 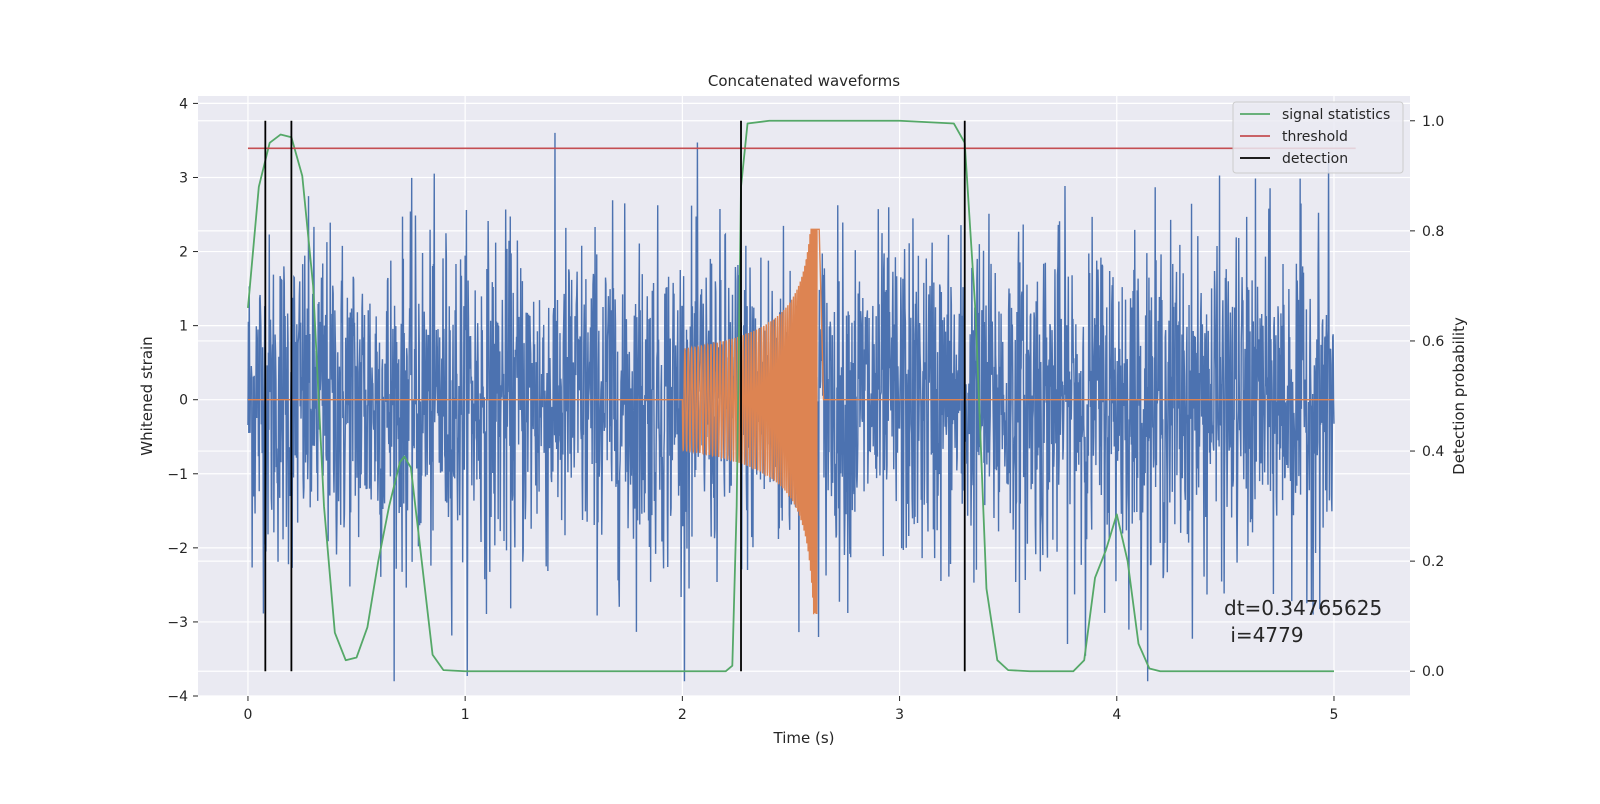 I want to click on y-right-tick-label: 1.0, so click(x=1433, y=122).